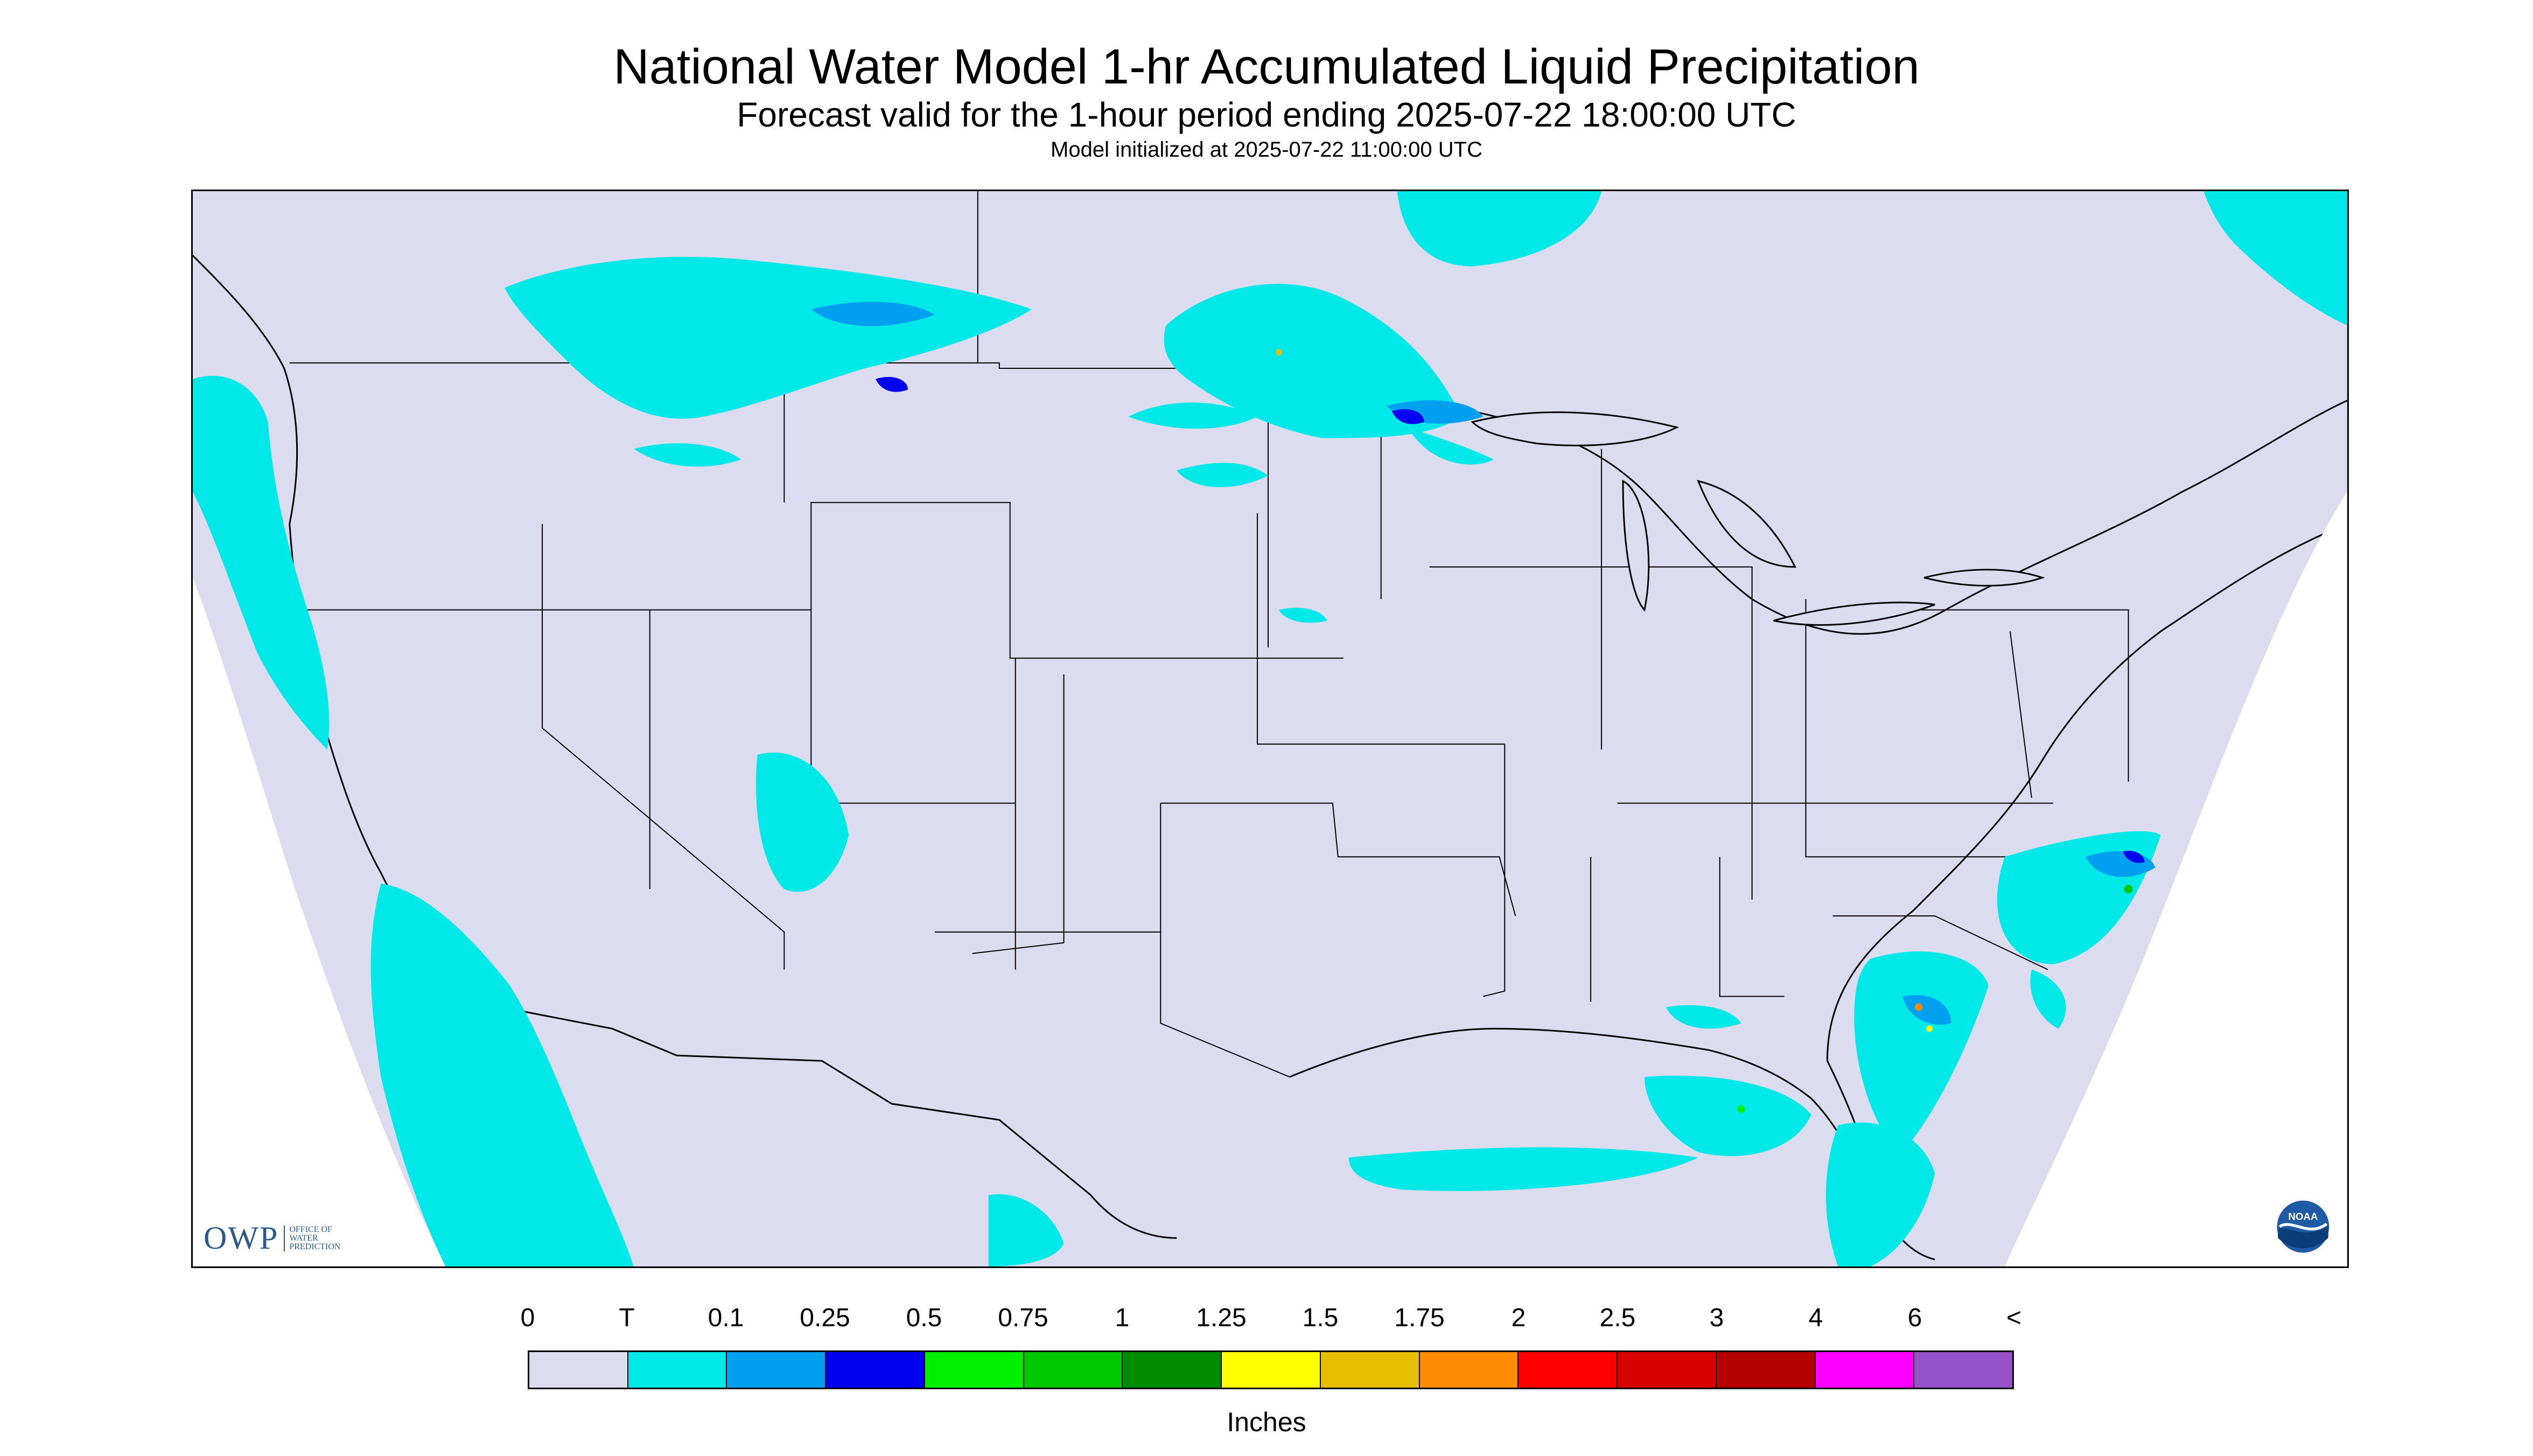 The height and width of the screenshot is (1456, 2533). What do you see at coordinates (825, 1318) in the screenshot?
I see `legend-tick-label: 0.25` at bounding box center [825, 1318].